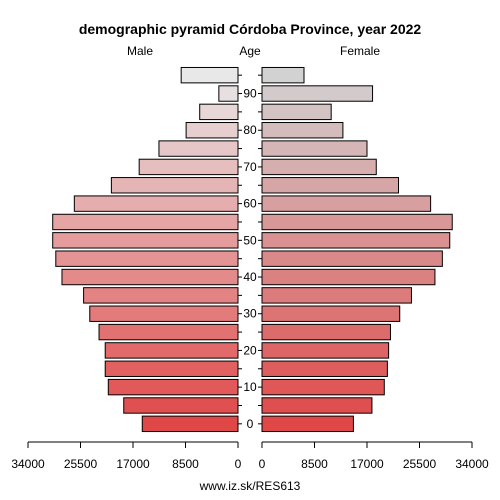  Describe the element at coordinates (374, 456) in the screenshot. I see `x-axis-female: 0 8500 17000 25500 34000` at that location.